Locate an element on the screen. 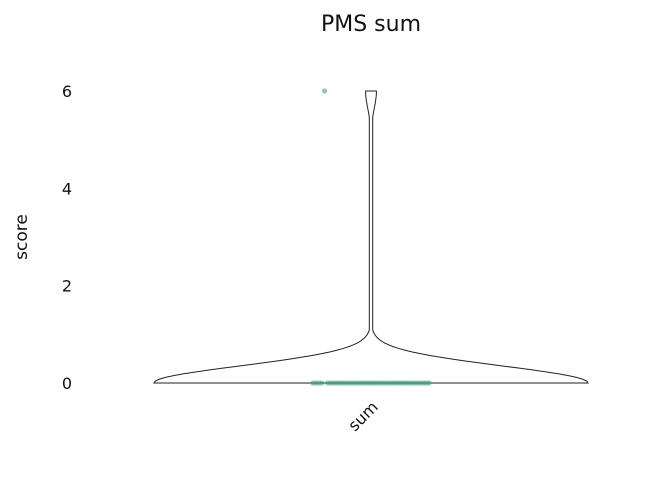 This screenshot has height=480, width=672. y-tick-label: 0 is located at coordinates (67, 383).